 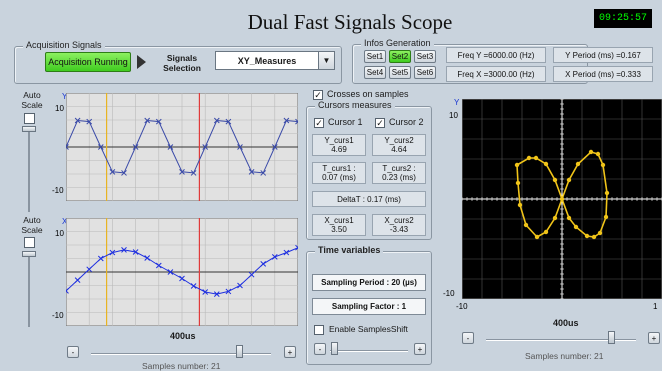 What do you see at coordinates (73, 352) in the screenshot?
I see `left-samples-minus-button: -` at bounding box center [73, 352].